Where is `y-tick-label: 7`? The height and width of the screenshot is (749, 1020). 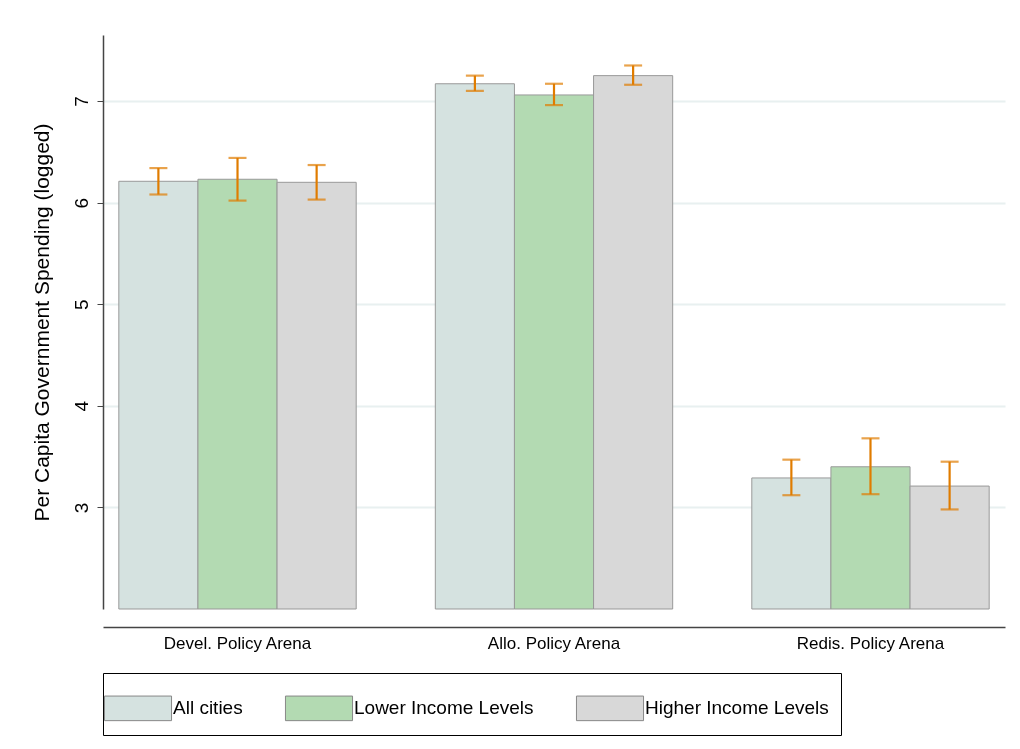 y-tick-label: 7 is located at coordinates (81, 101).